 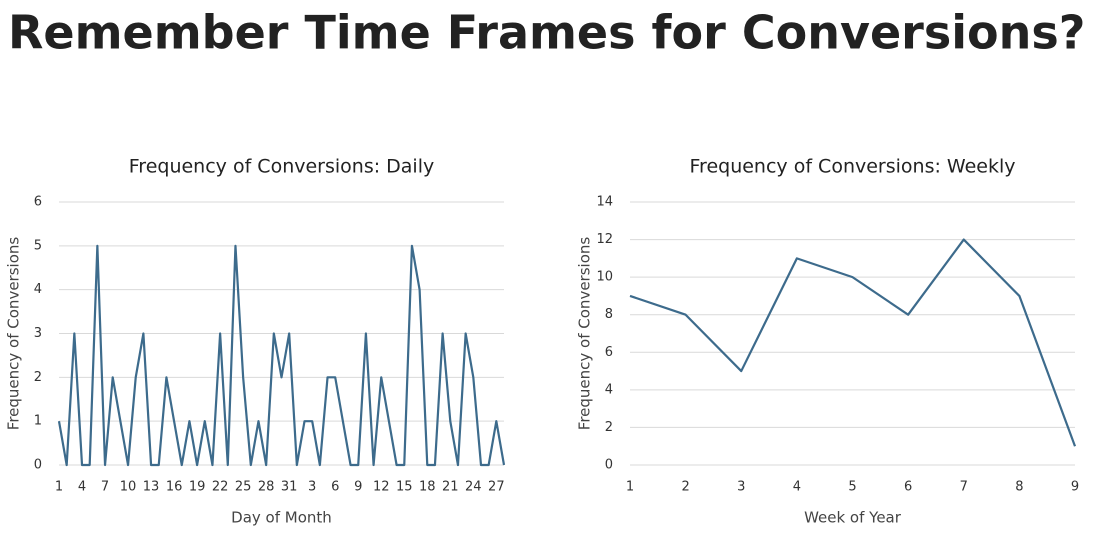 What do you see at coordinates (281, 518) in the screenshot?
I see `x-axis-label: Day of Month` at bounding box center [281, 518].